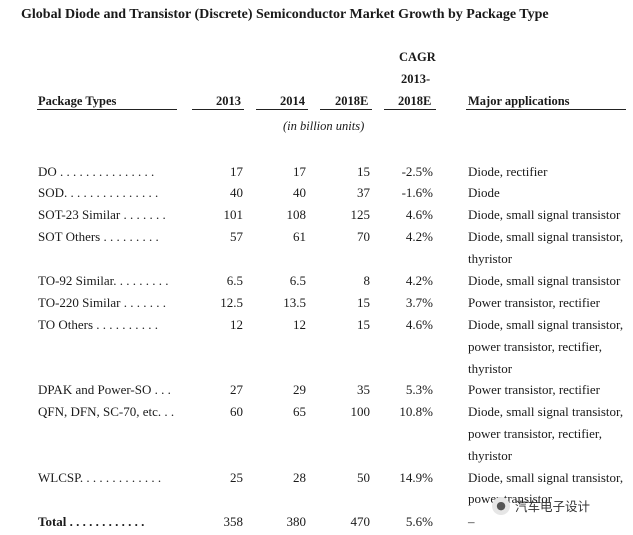 The width and height of the screenshot is (633, 535). What do you see at coordinates (233, 521) in the screenshot?
I see `cell-2013: 358` at bounding box center [233, 521].